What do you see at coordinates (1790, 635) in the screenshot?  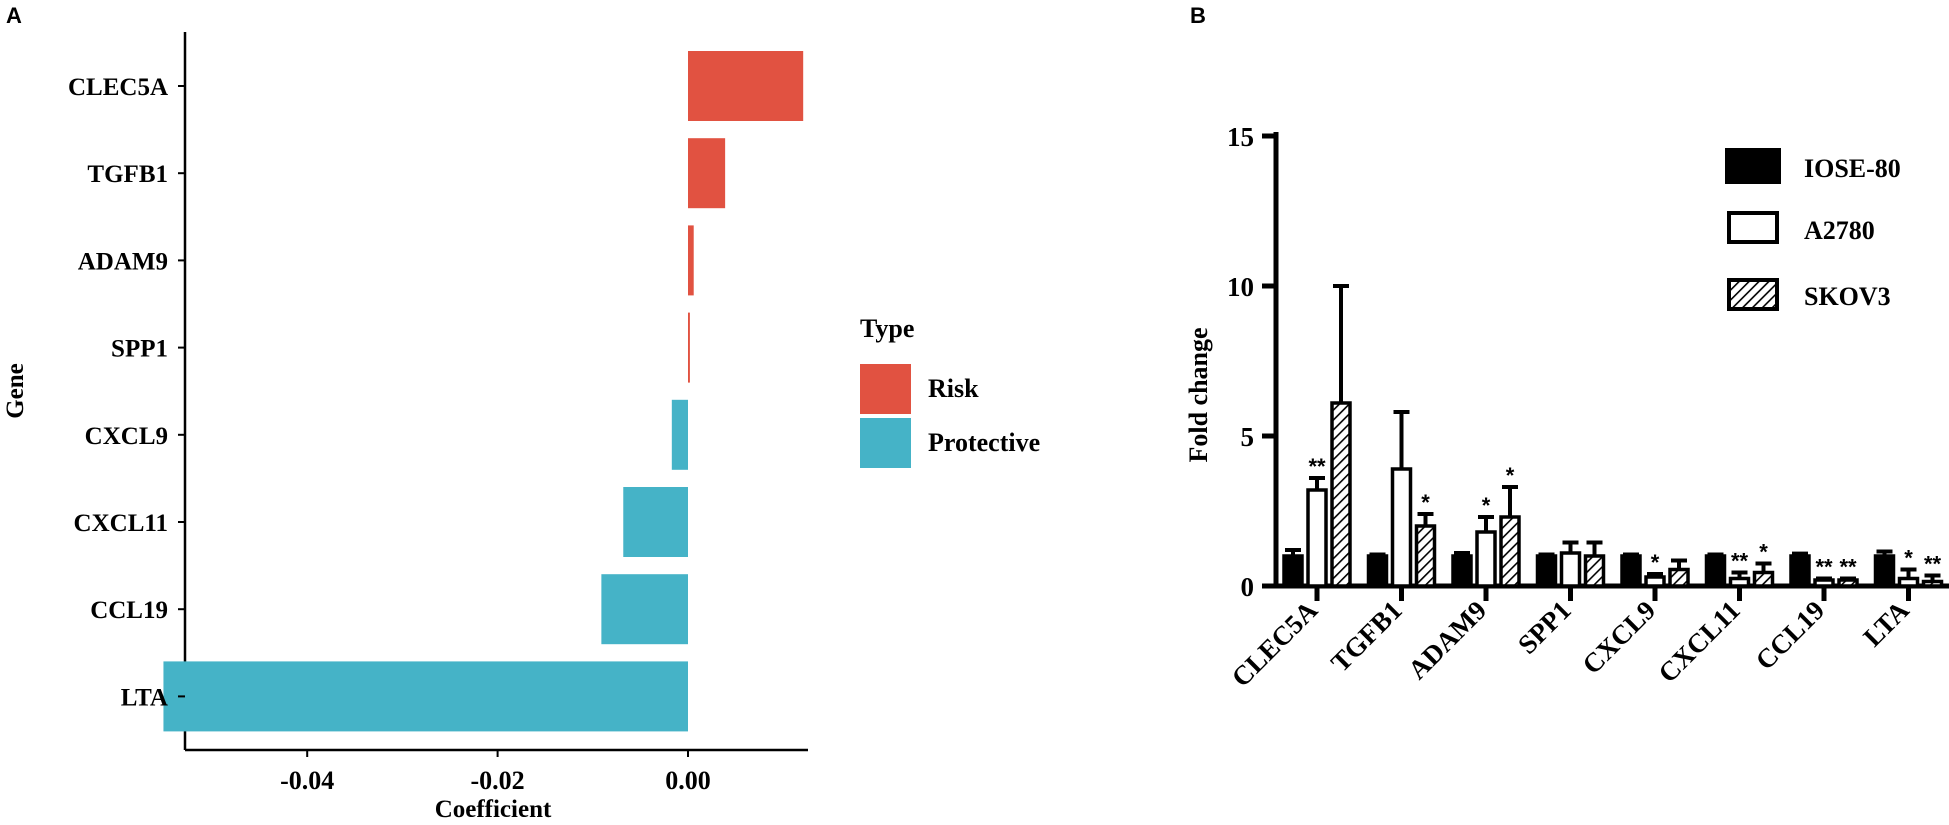 I see `x-tick-label-ccl19: CCL19` at bounding box center [1790, 635].